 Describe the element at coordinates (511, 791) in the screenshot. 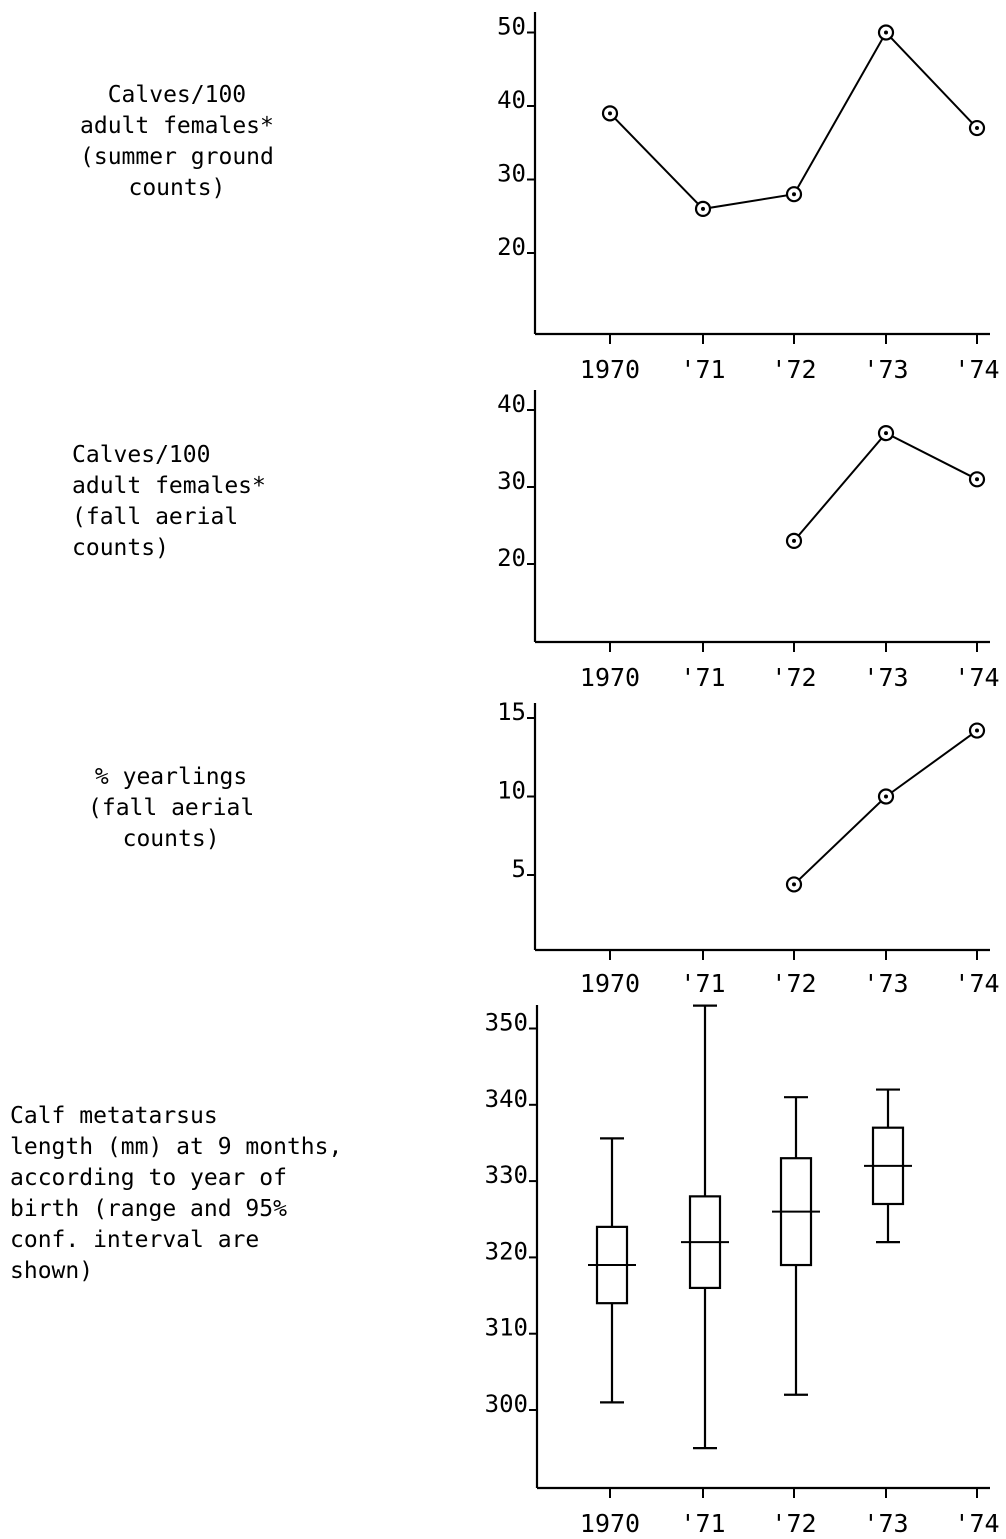

I see `y-tick-label: 10` at that location.